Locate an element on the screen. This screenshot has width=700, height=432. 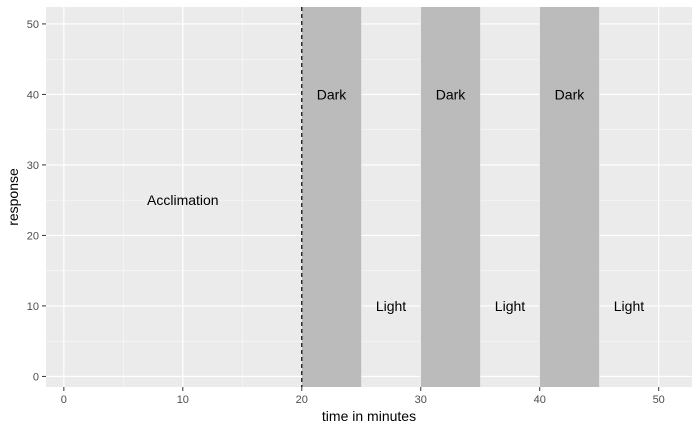
annotation-acclimation: Acclimation is located at coordinates (183, 200).